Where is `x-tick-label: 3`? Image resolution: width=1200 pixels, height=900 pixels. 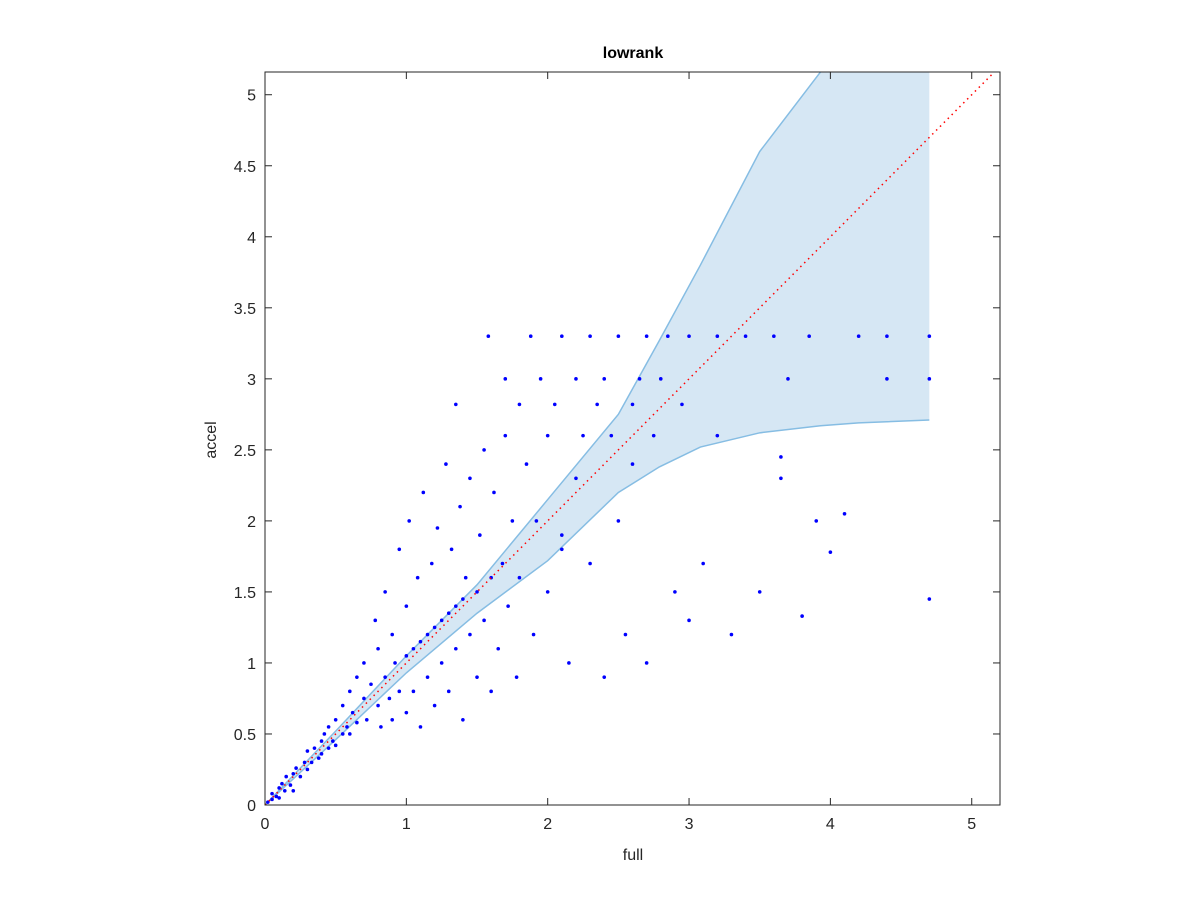 x-tick-label: 3 is located at coordinates (689, 824).